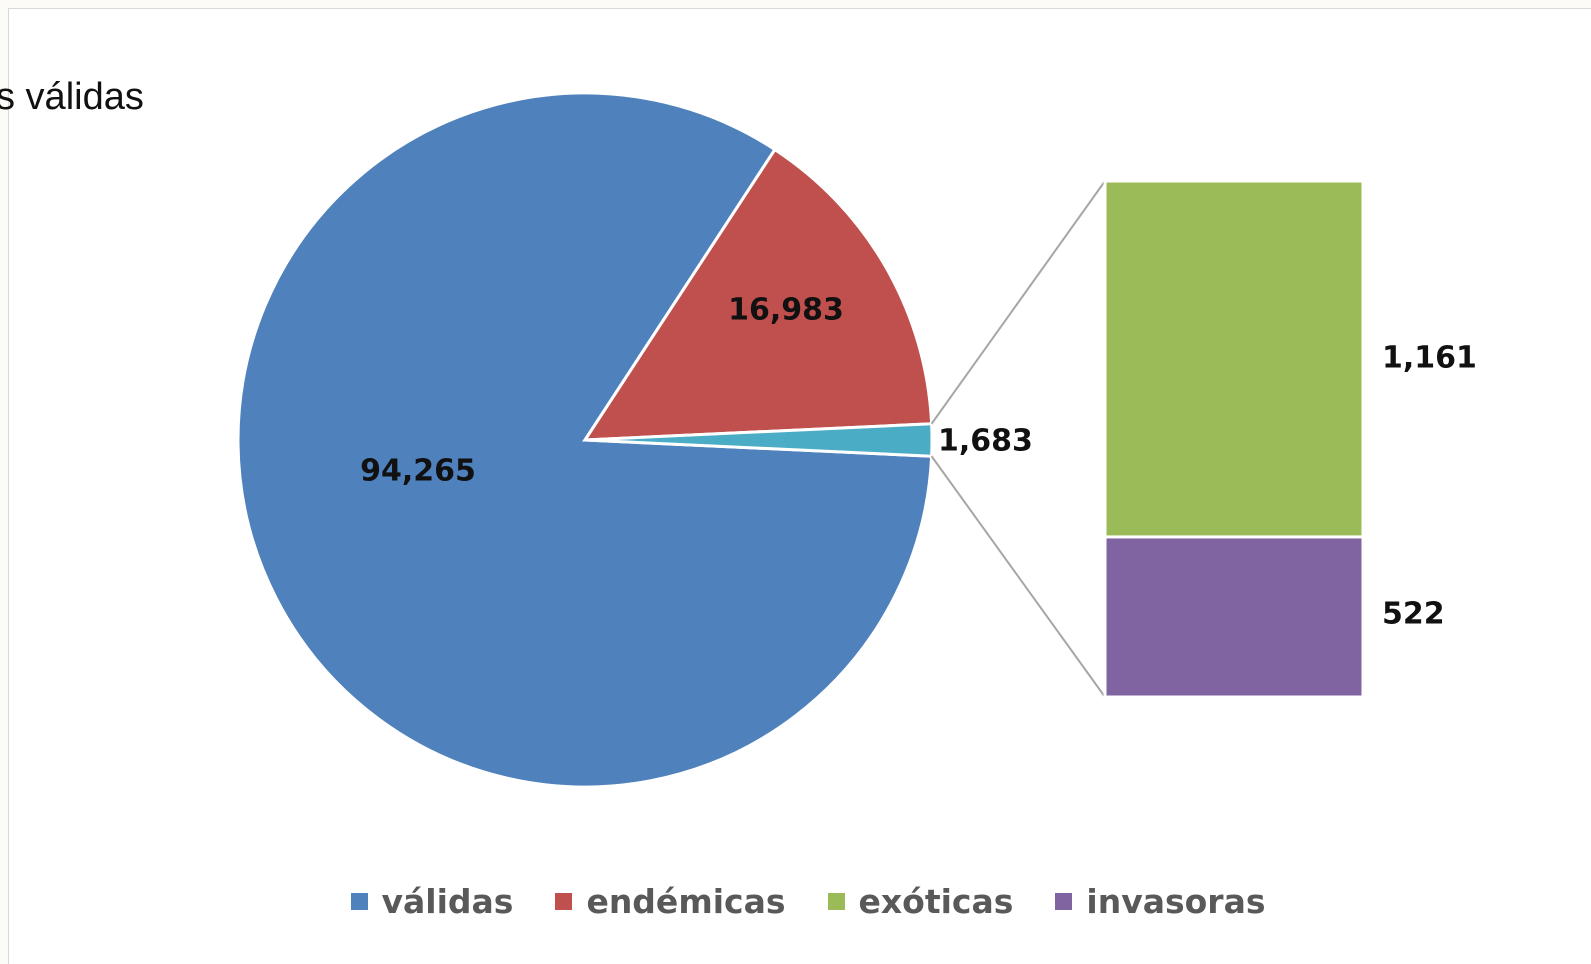  What do you see at coordinates (1413, 613) in the screenshot?
I see `data-label-invasoras: 522` at bounding box center [1413, 613].